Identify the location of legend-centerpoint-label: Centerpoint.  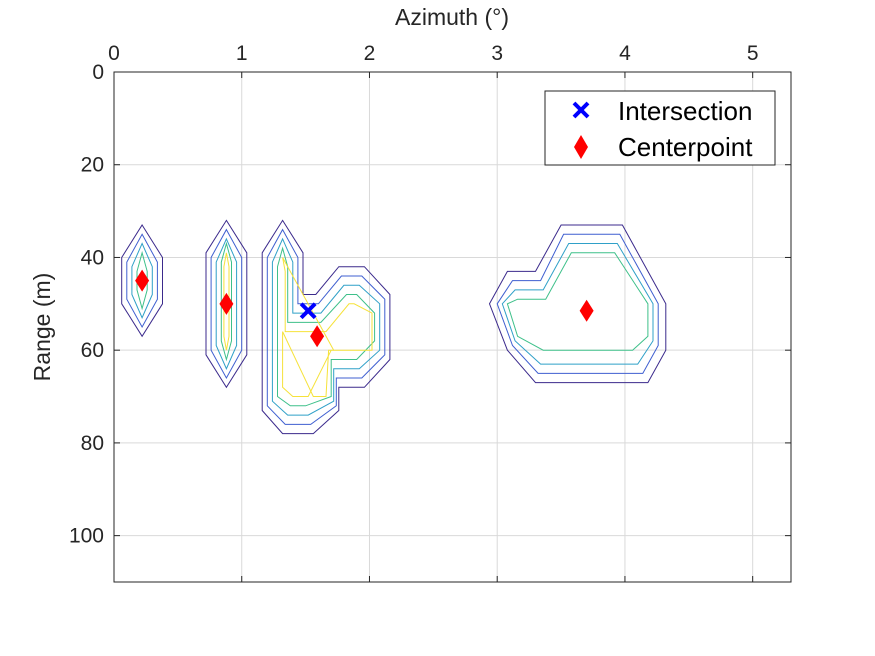
(685, 147).